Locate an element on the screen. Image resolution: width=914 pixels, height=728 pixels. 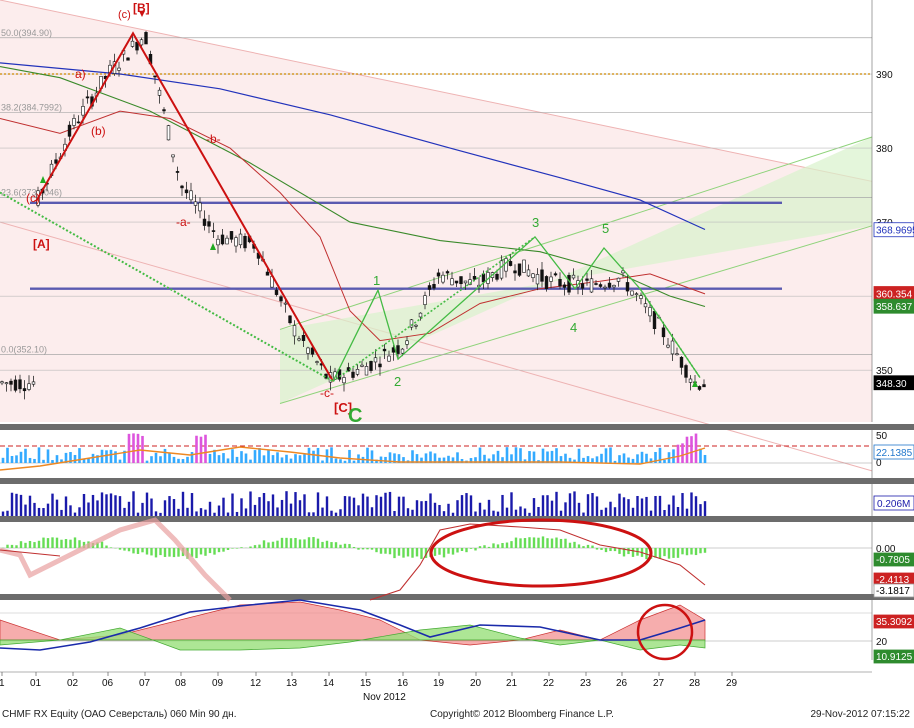
wave-label: (c) is located at coordinates (124, 15).